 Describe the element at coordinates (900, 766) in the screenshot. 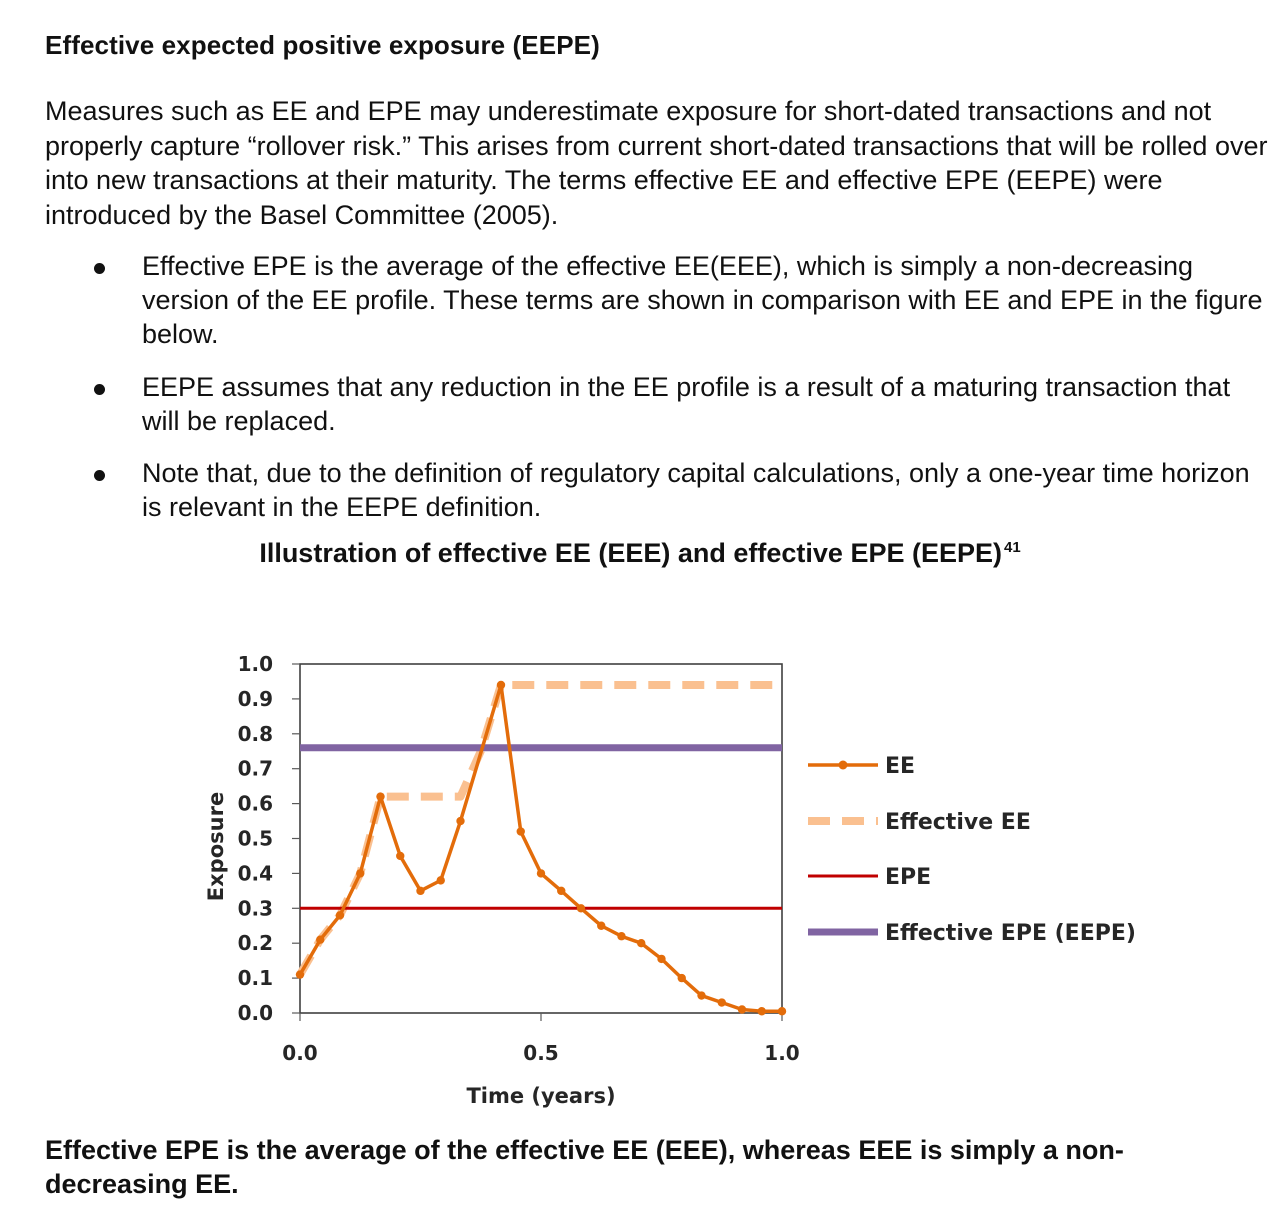

I see `legend-label: EE` at that location.